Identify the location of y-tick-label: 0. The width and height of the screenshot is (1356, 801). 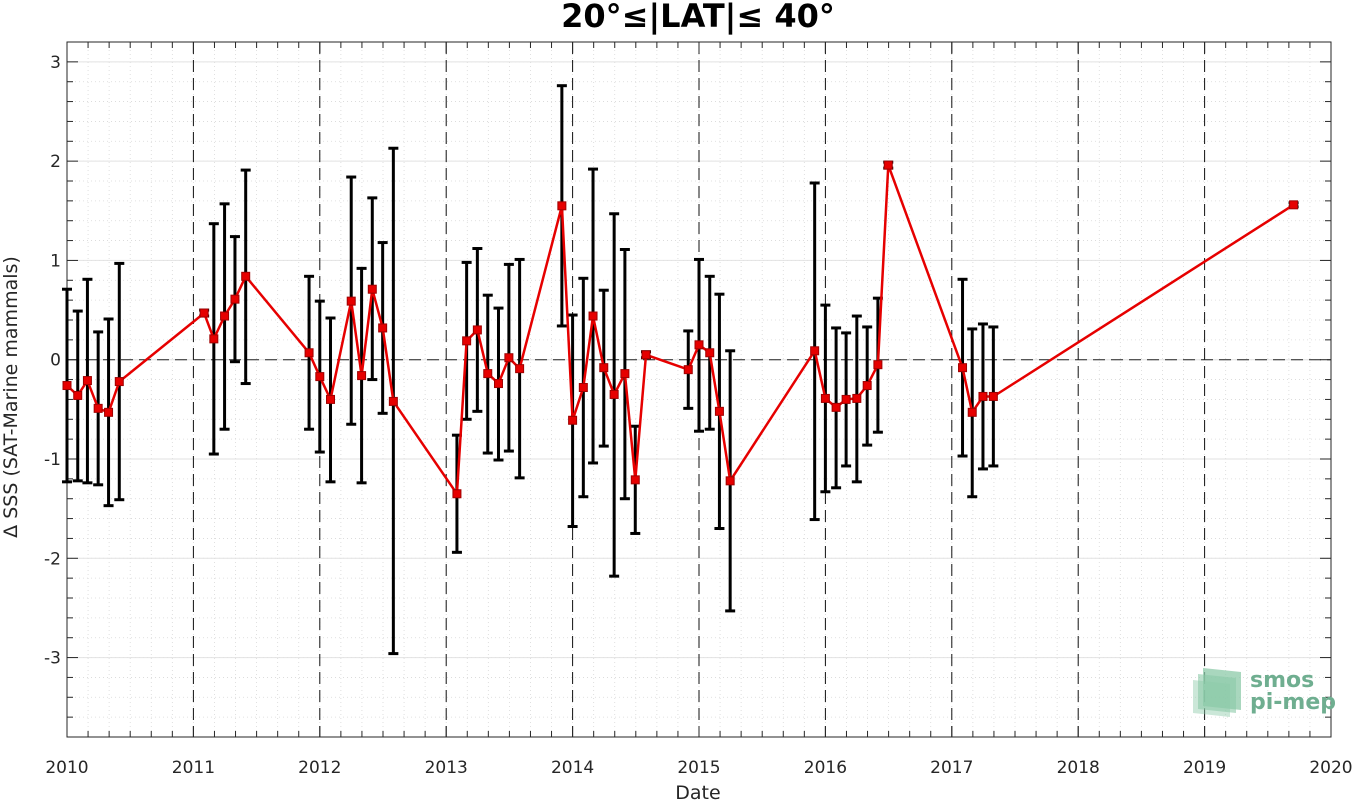
(55, 361).